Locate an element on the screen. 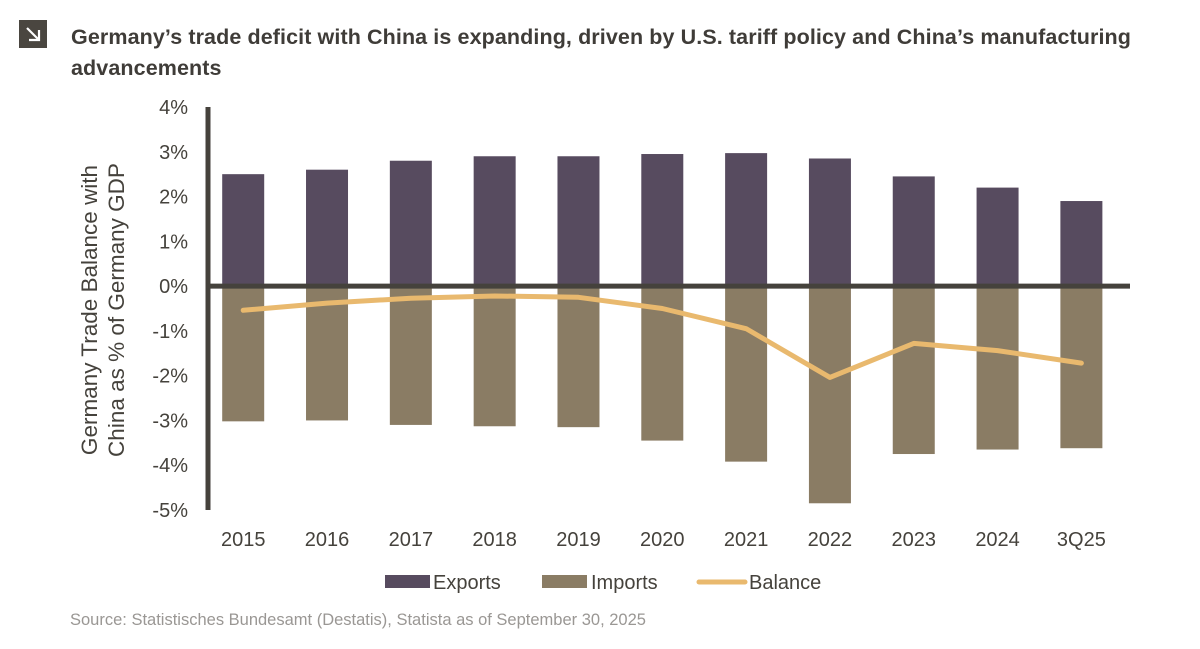 The width and height of the screenshot is (1200, 649). legend-swatch-imports is located at coordinates (564, 581).